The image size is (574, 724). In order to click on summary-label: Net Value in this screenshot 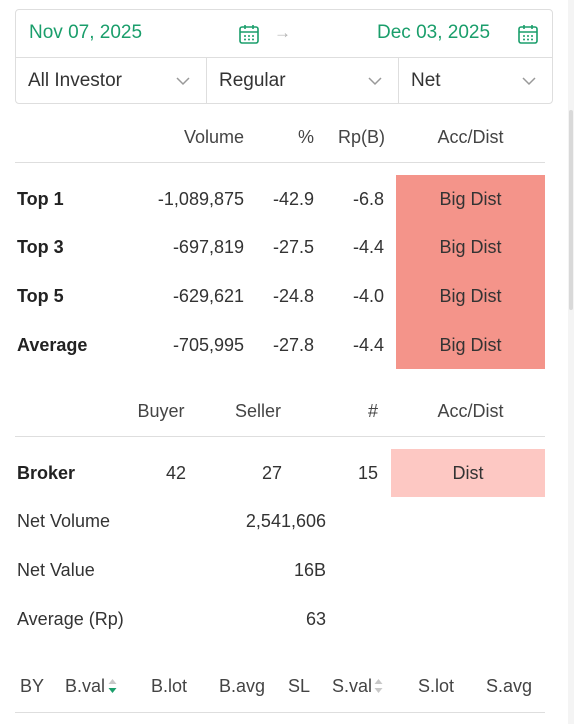, I will do `click(56, 570)`.